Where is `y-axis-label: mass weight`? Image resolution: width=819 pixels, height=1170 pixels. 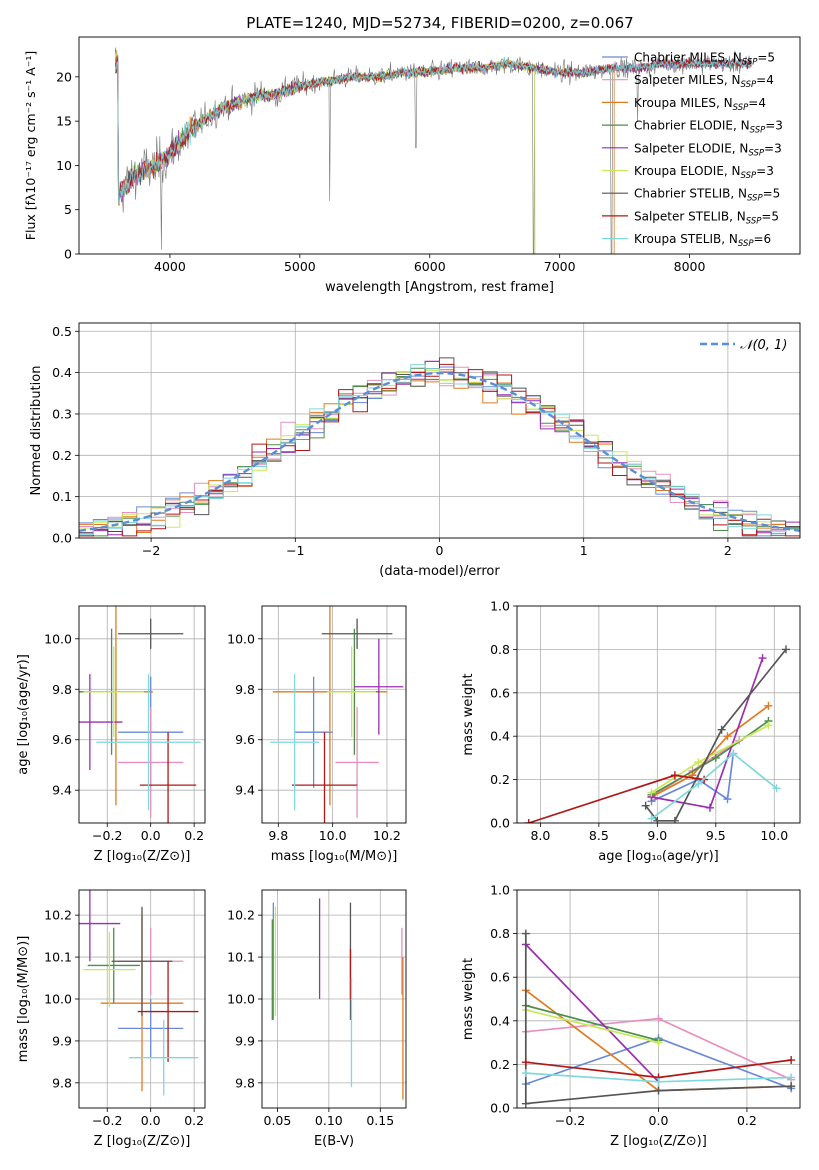 y-axis-label: mass weight is located at coordinates (468, 714).